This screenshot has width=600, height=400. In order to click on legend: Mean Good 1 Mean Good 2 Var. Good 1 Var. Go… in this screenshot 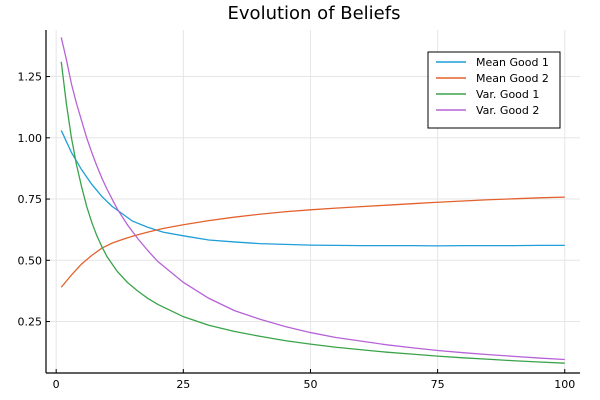, I will do `click(494, 90)`.